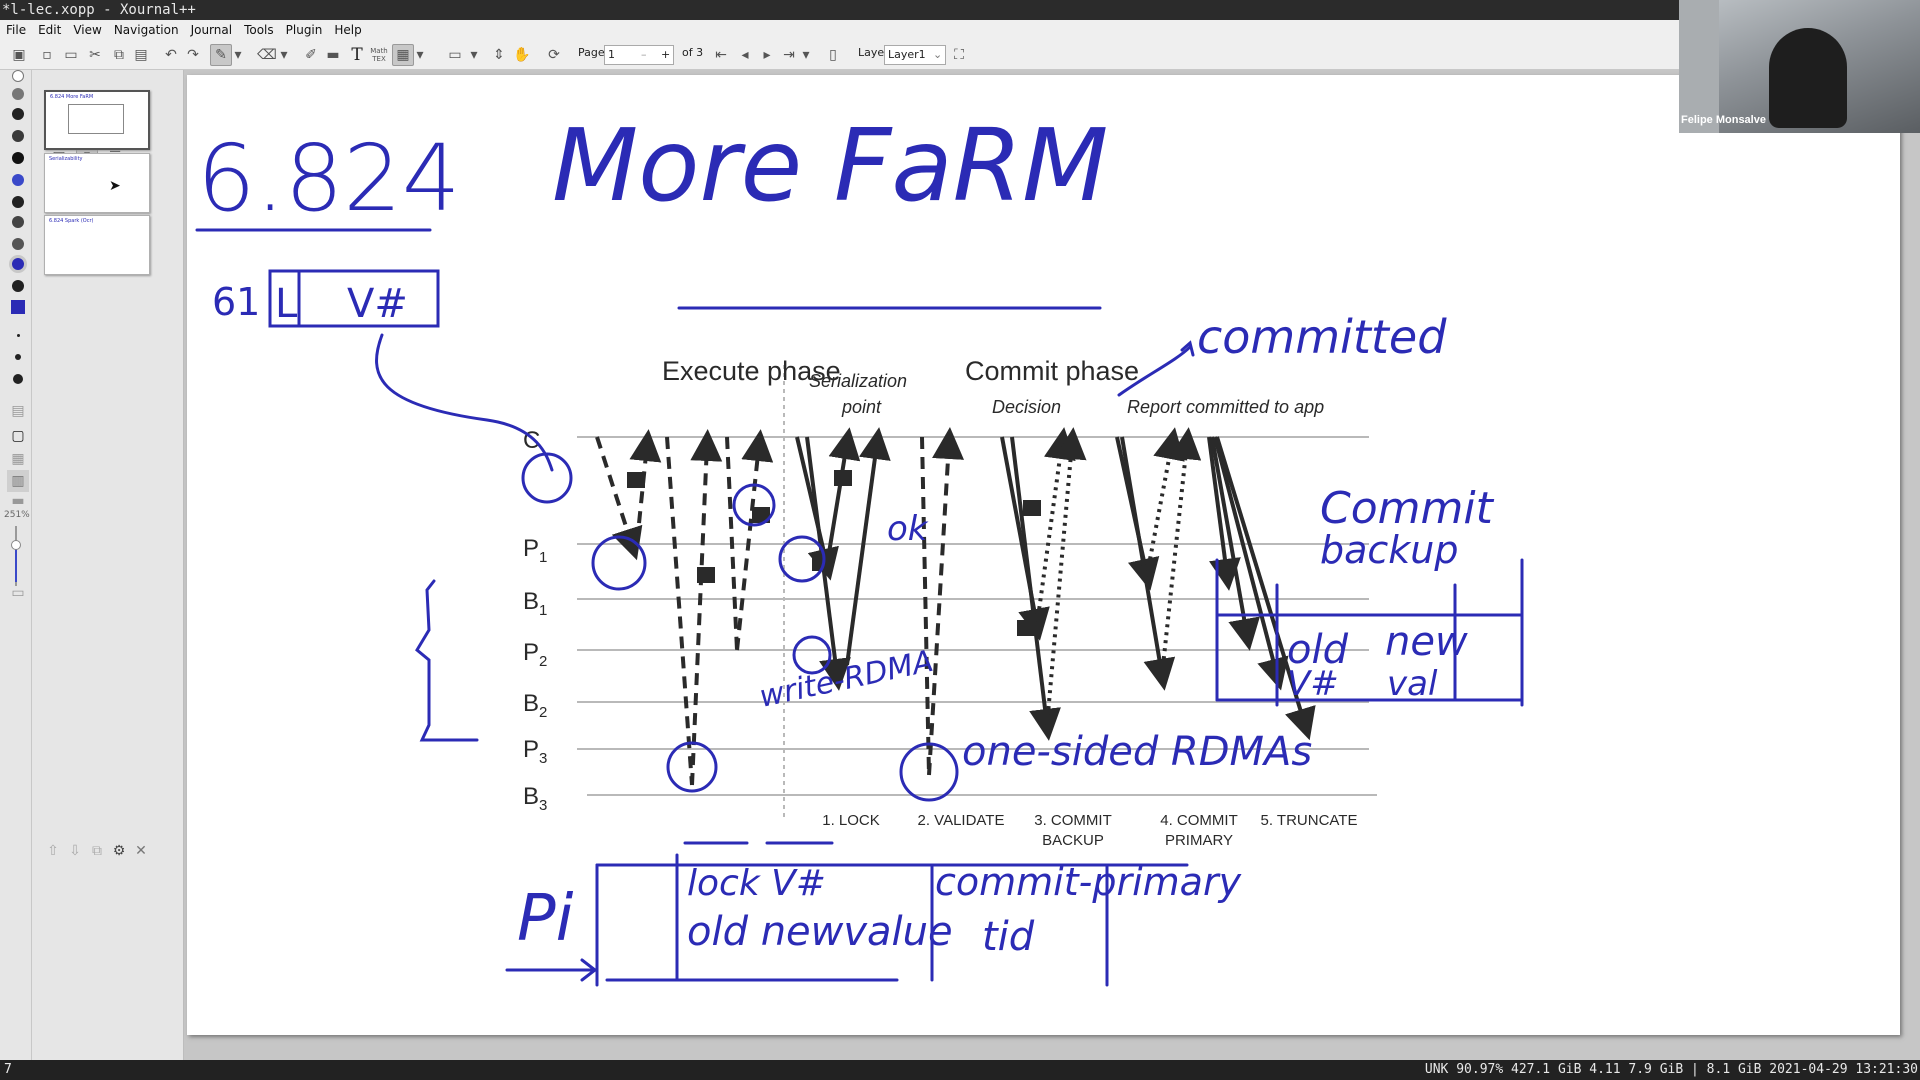 The image size is (1920, 1080). I want to click on color-black3-icon, so click(18, 286).